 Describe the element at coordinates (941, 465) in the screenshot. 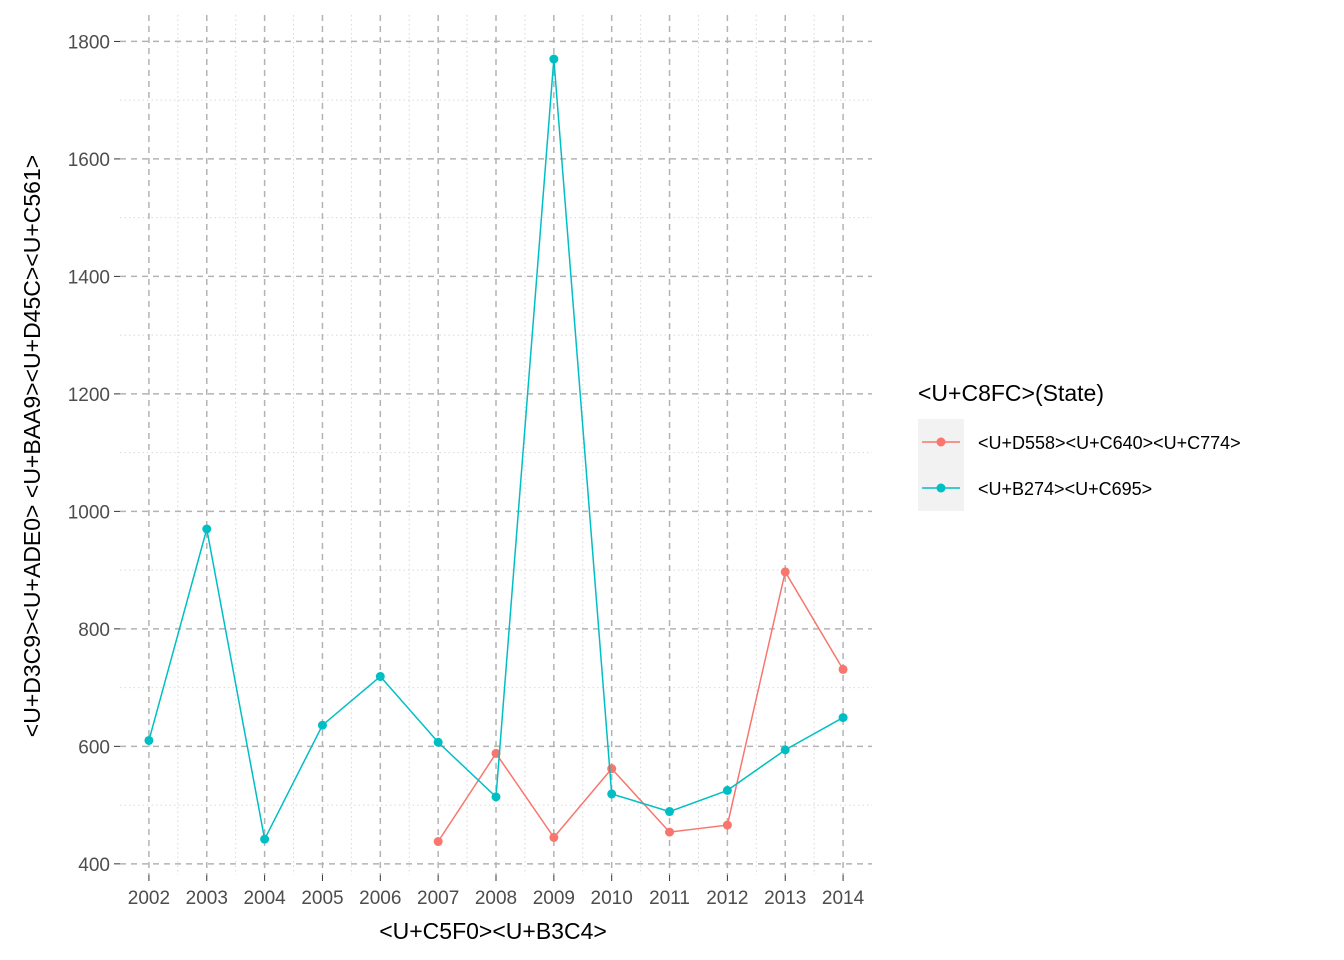

I see `legend-keys-background` at that location.